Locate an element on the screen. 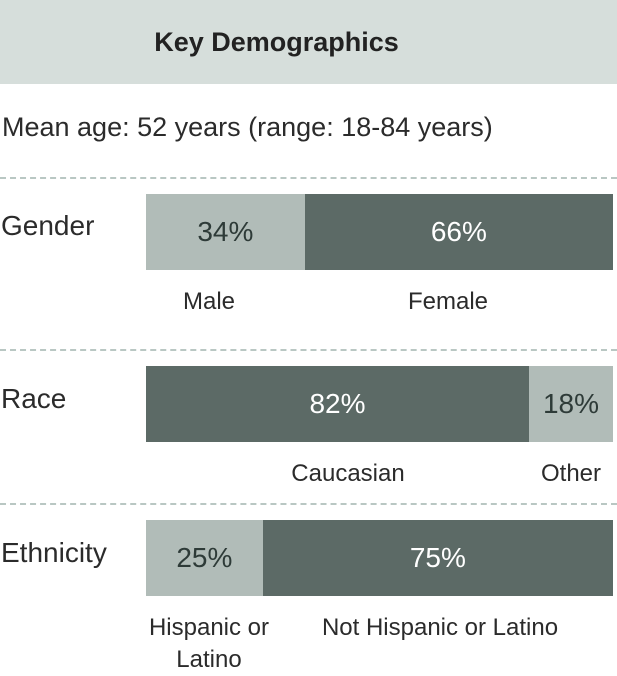  data-label: 34% is located at coordinates (225, 231).